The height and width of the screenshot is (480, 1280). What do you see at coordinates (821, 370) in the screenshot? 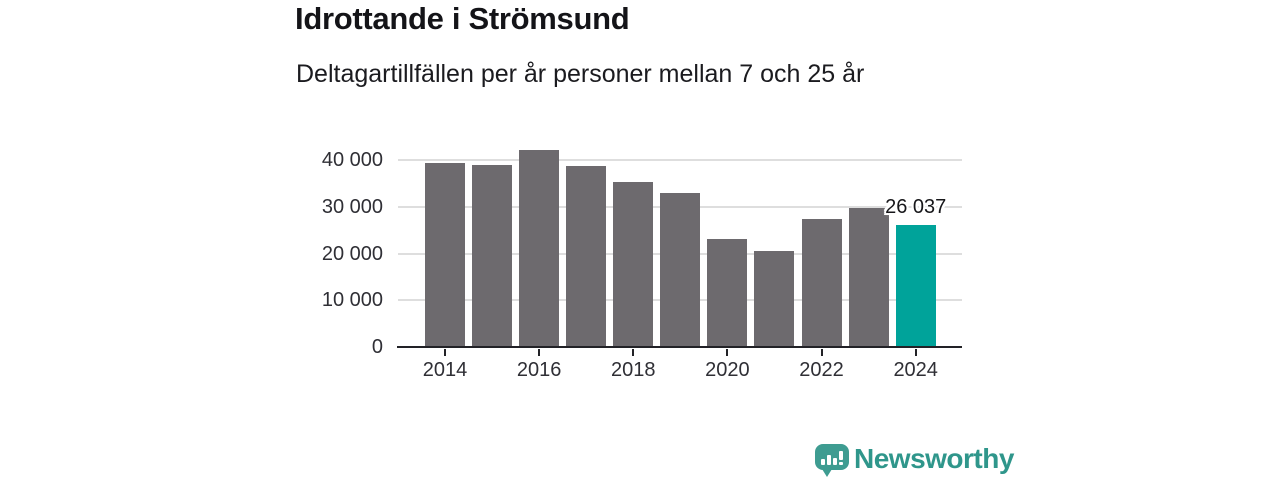
I see `x-axis-label-2022: 2022` at bounding box center [821, 370].